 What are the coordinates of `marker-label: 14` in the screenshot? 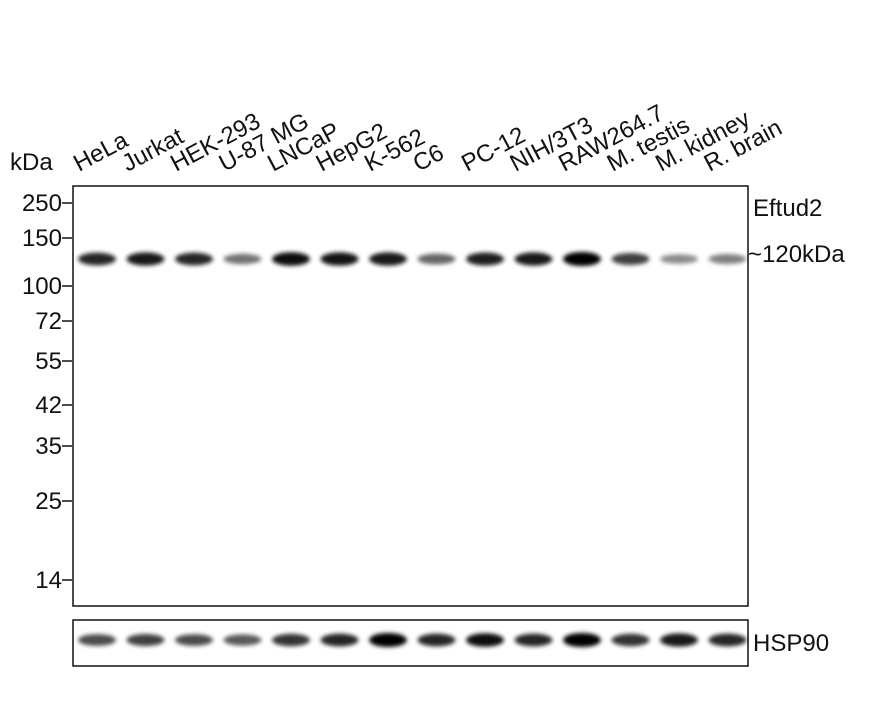 It's located at (48, 580).